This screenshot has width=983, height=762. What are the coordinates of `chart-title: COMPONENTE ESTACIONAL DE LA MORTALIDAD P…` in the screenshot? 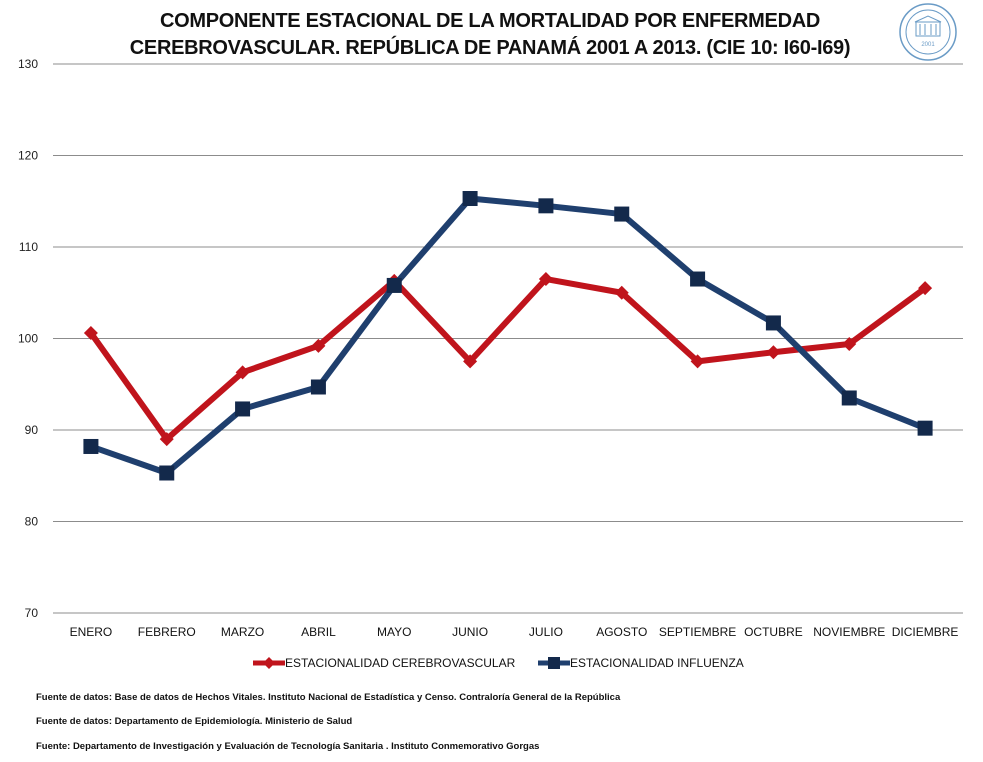 It's located at (490, 35).